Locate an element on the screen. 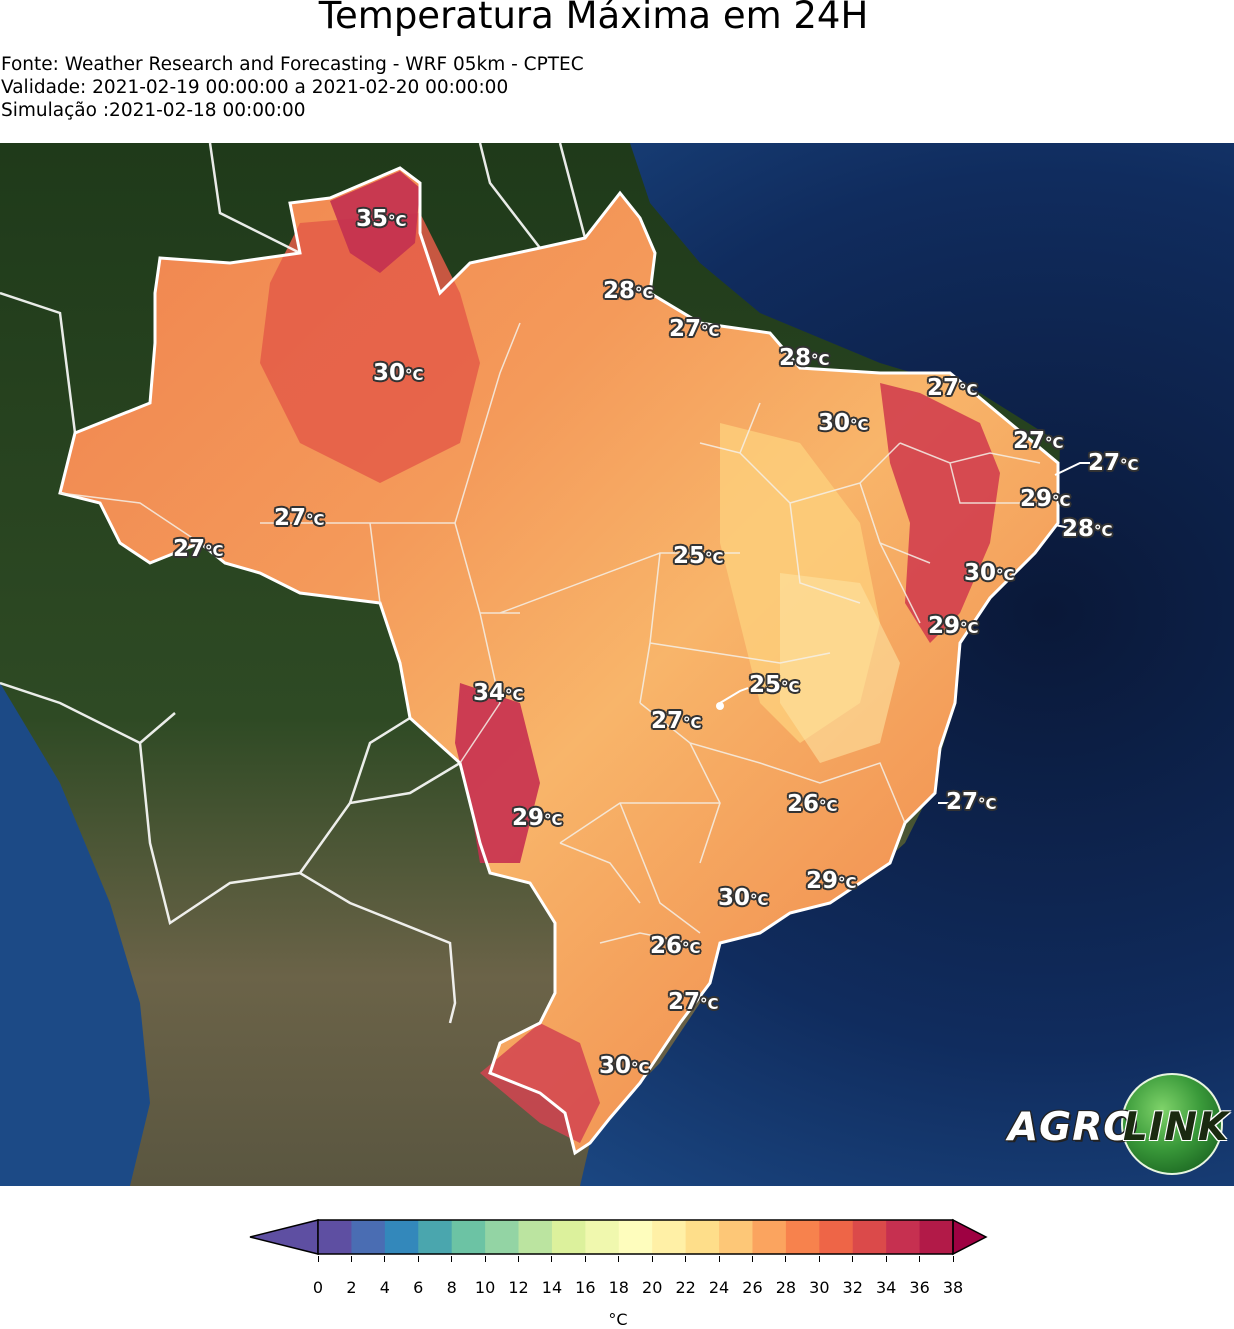 The height and width of the screenshot is (1329, 1234). colorbar is located at coordinates (618, 1237).